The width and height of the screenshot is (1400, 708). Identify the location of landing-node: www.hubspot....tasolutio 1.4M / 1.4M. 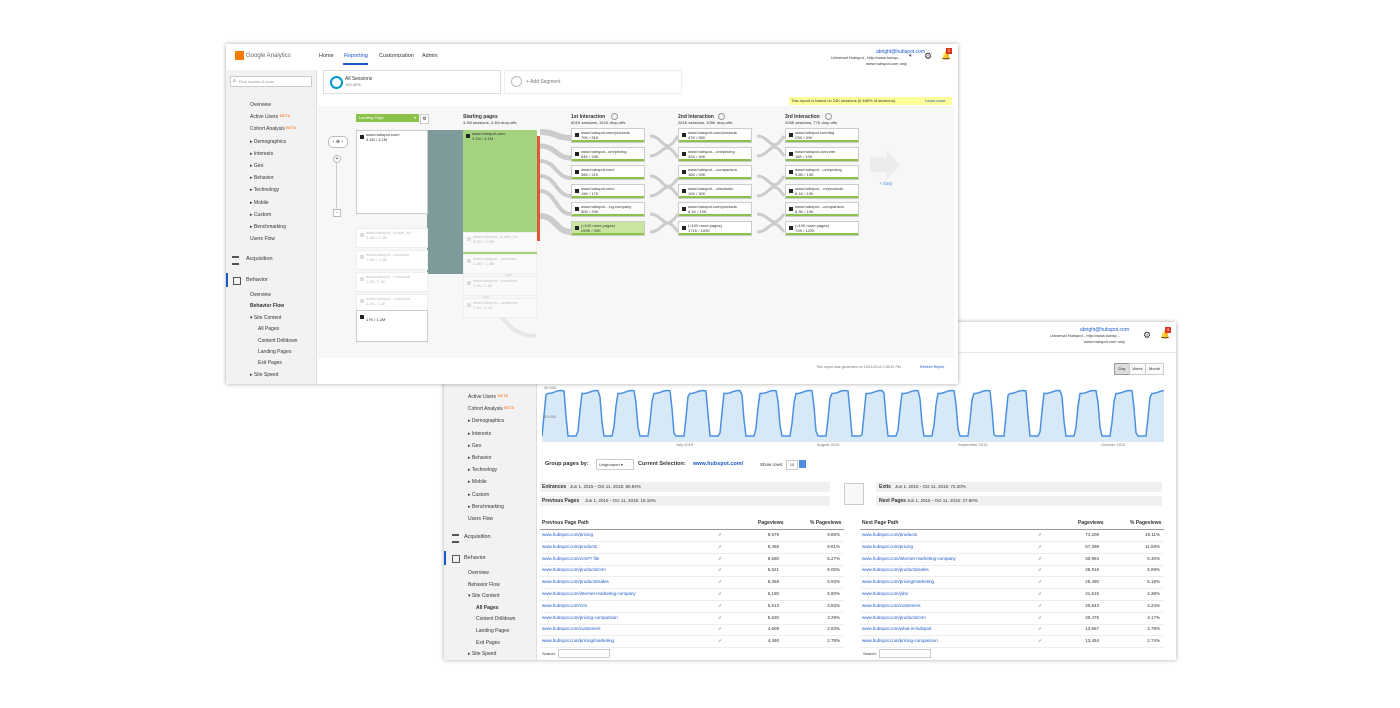
(392, 260).